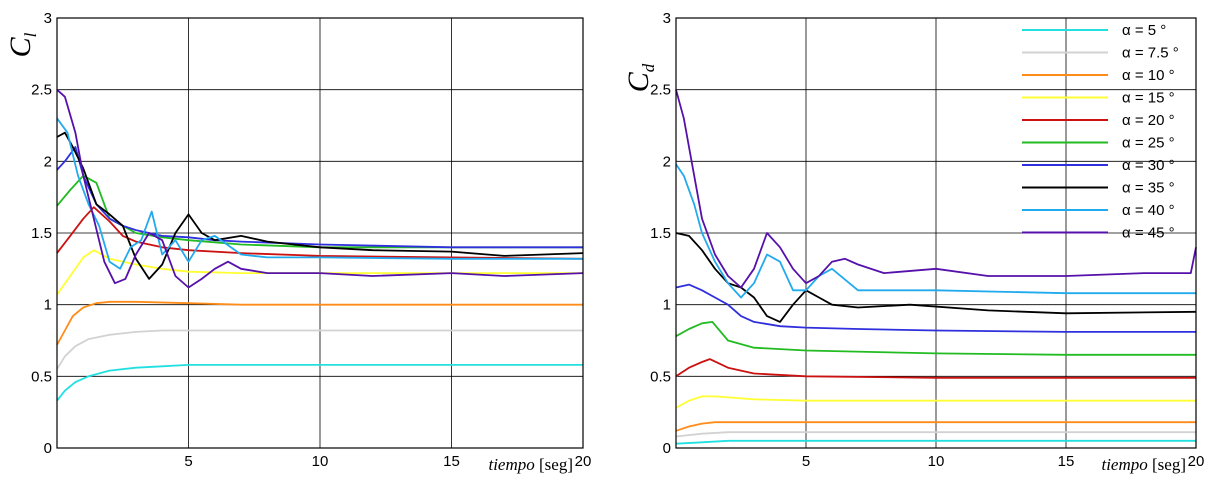  I want to click on legend-label: α = 40 °, so click(1148, 210).